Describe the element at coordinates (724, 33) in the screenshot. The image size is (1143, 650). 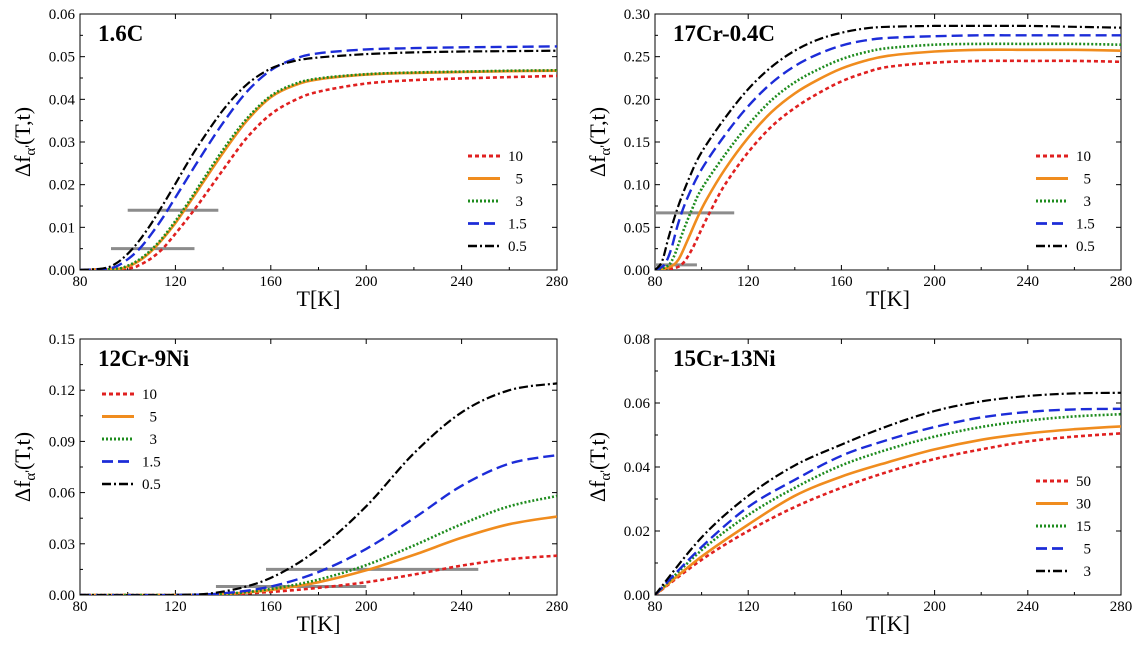
I see `panel-title: 17Cr-0.4C` at that location.